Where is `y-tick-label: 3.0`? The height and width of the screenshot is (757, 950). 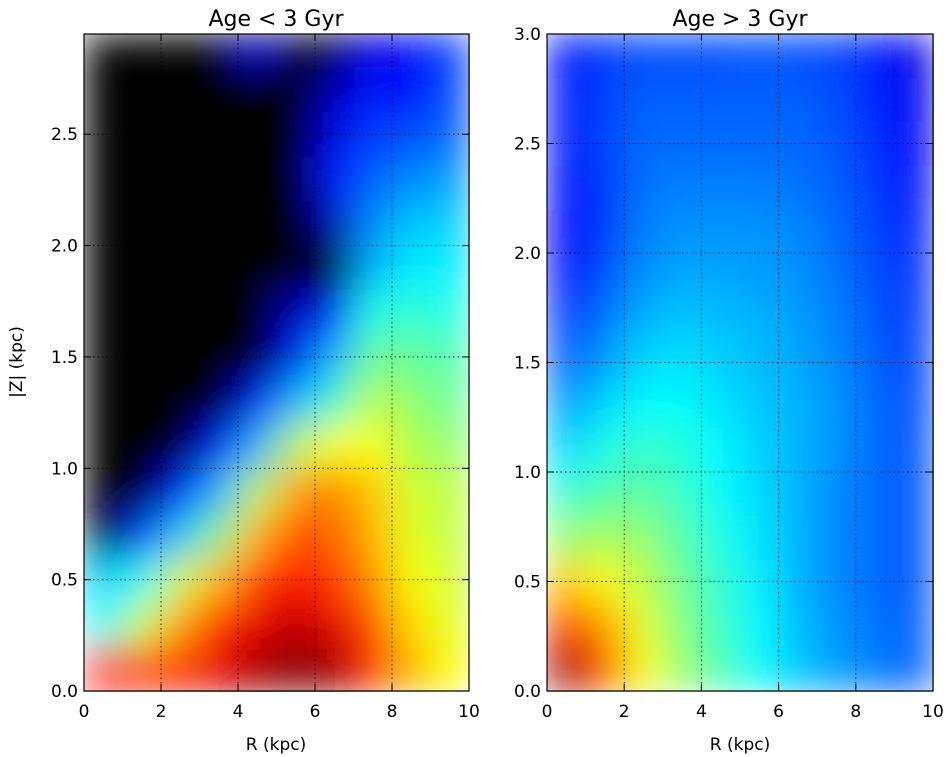
y-tick-label: 3.0 is located at coordinates (527, 35).